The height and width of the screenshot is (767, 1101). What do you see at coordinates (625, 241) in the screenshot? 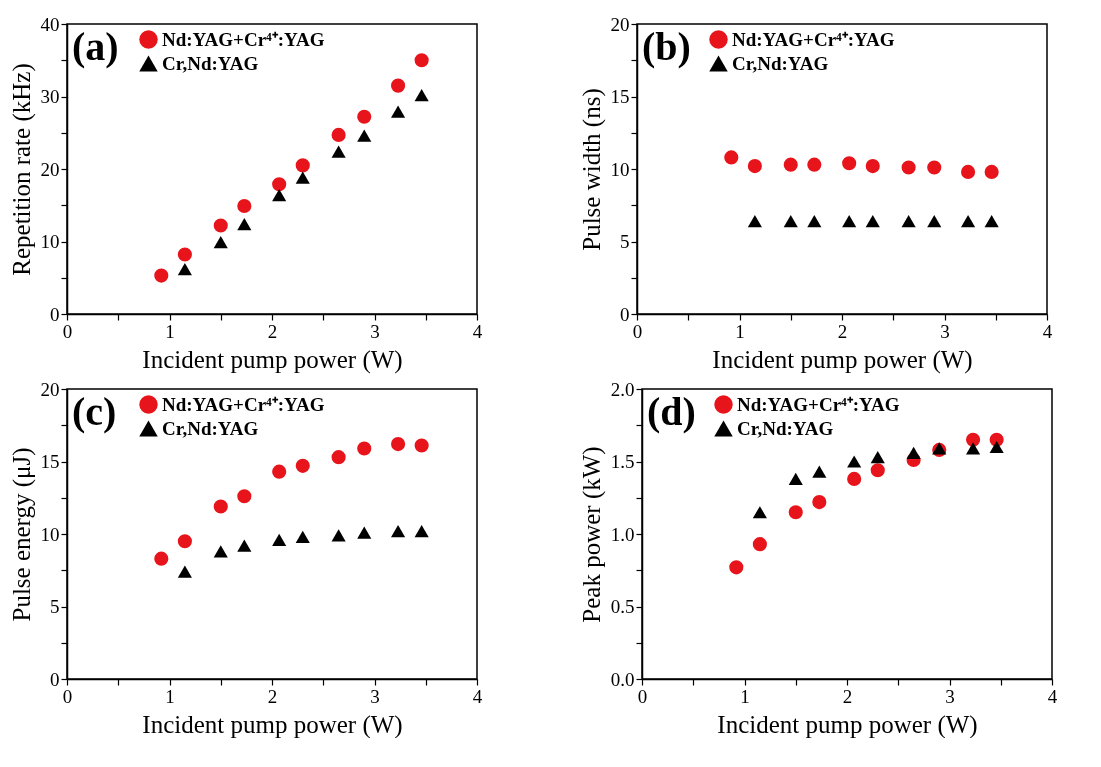
I see `y-tick-label: 5` at bounding box center [625, 241].